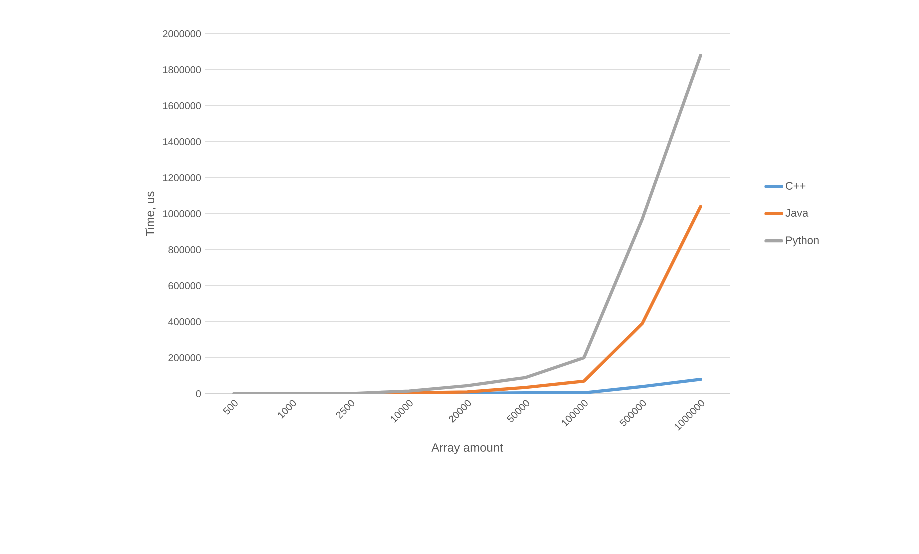  What do you see at coordinates (185, 358) in the screenshot?
I see `y-tick-label: 200000` at bounding box center [185, 358].